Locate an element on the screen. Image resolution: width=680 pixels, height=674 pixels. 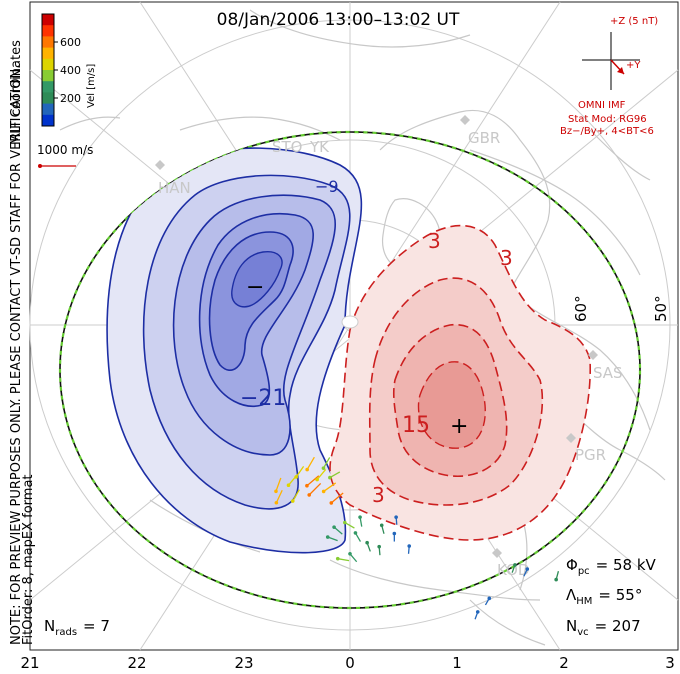
mlt-tick-3: 3 is located at coordinates (670, 663).